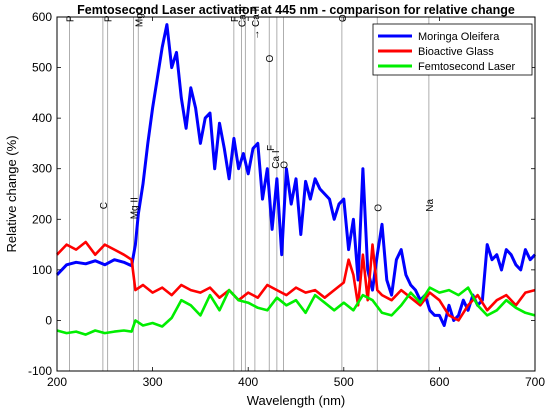  Describe the element at coordinates (57, 382) in the screenshot. I see `x-tick-label: 200` at that location.